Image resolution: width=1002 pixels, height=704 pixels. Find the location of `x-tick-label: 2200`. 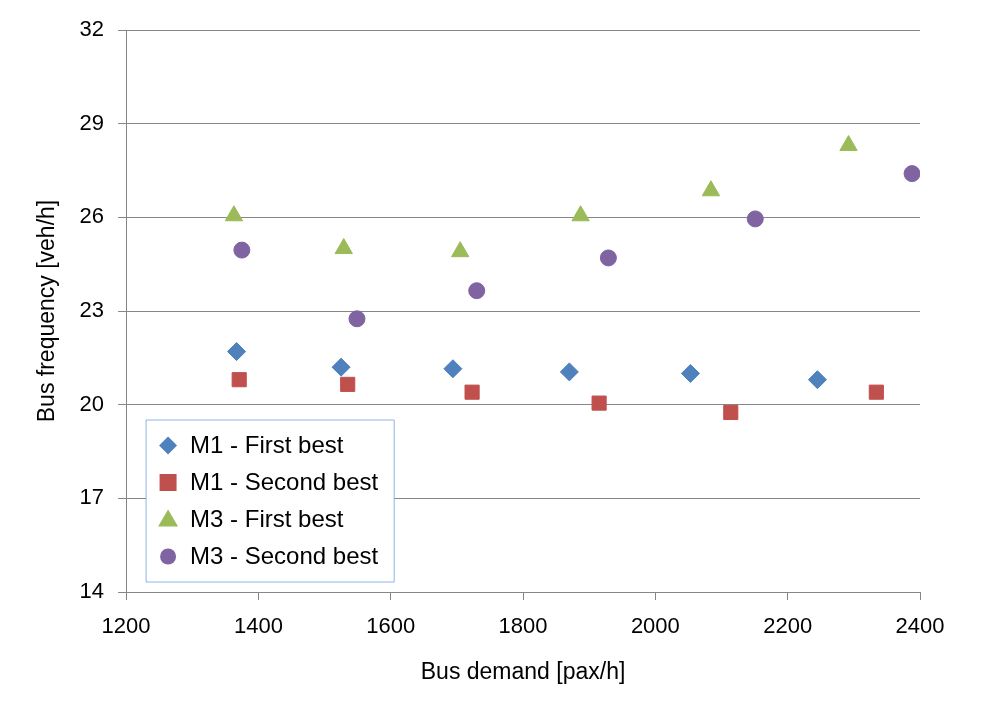

x-tick-label: 2200 is located at coordinates (788, 626).